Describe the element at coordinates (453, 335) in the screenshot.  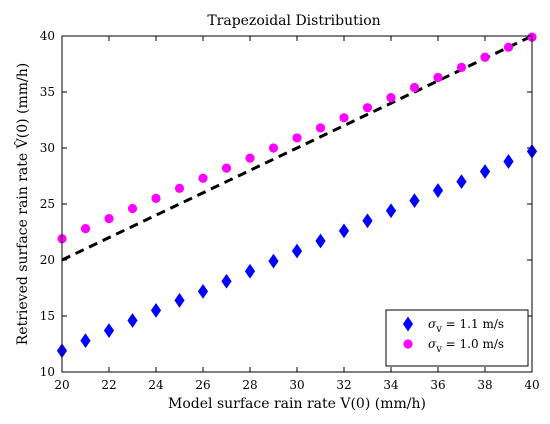
I see `legend-items: σv = 1.1 m/sσv = 1.0 m/s` at that location.